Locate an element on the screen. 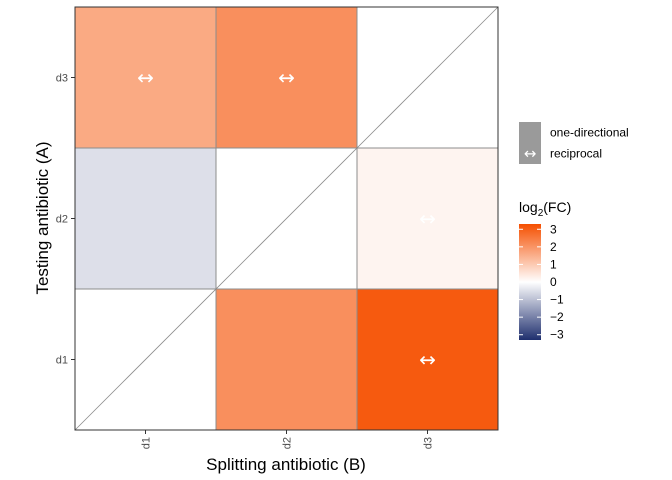  legend-type: one-directional ↔ reciprocal is located at coordinates (574, 143).